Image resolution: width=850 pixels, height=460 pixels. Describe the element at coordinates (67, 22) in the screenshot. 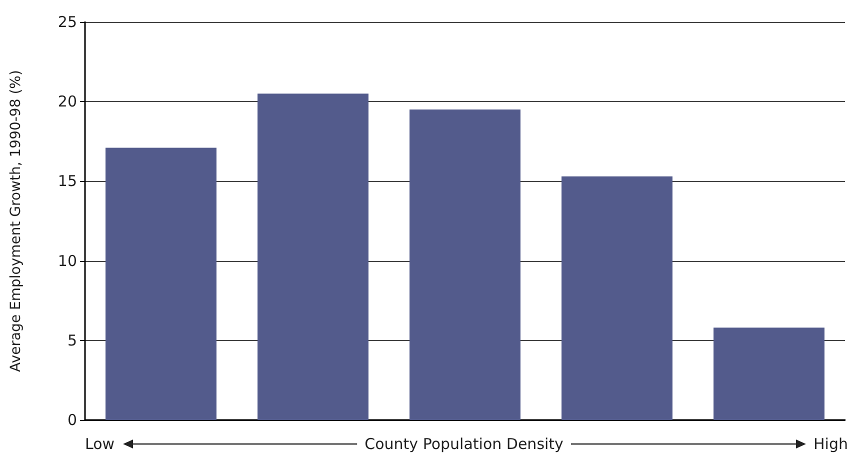

I see `y-tick-label: 25` at that location.